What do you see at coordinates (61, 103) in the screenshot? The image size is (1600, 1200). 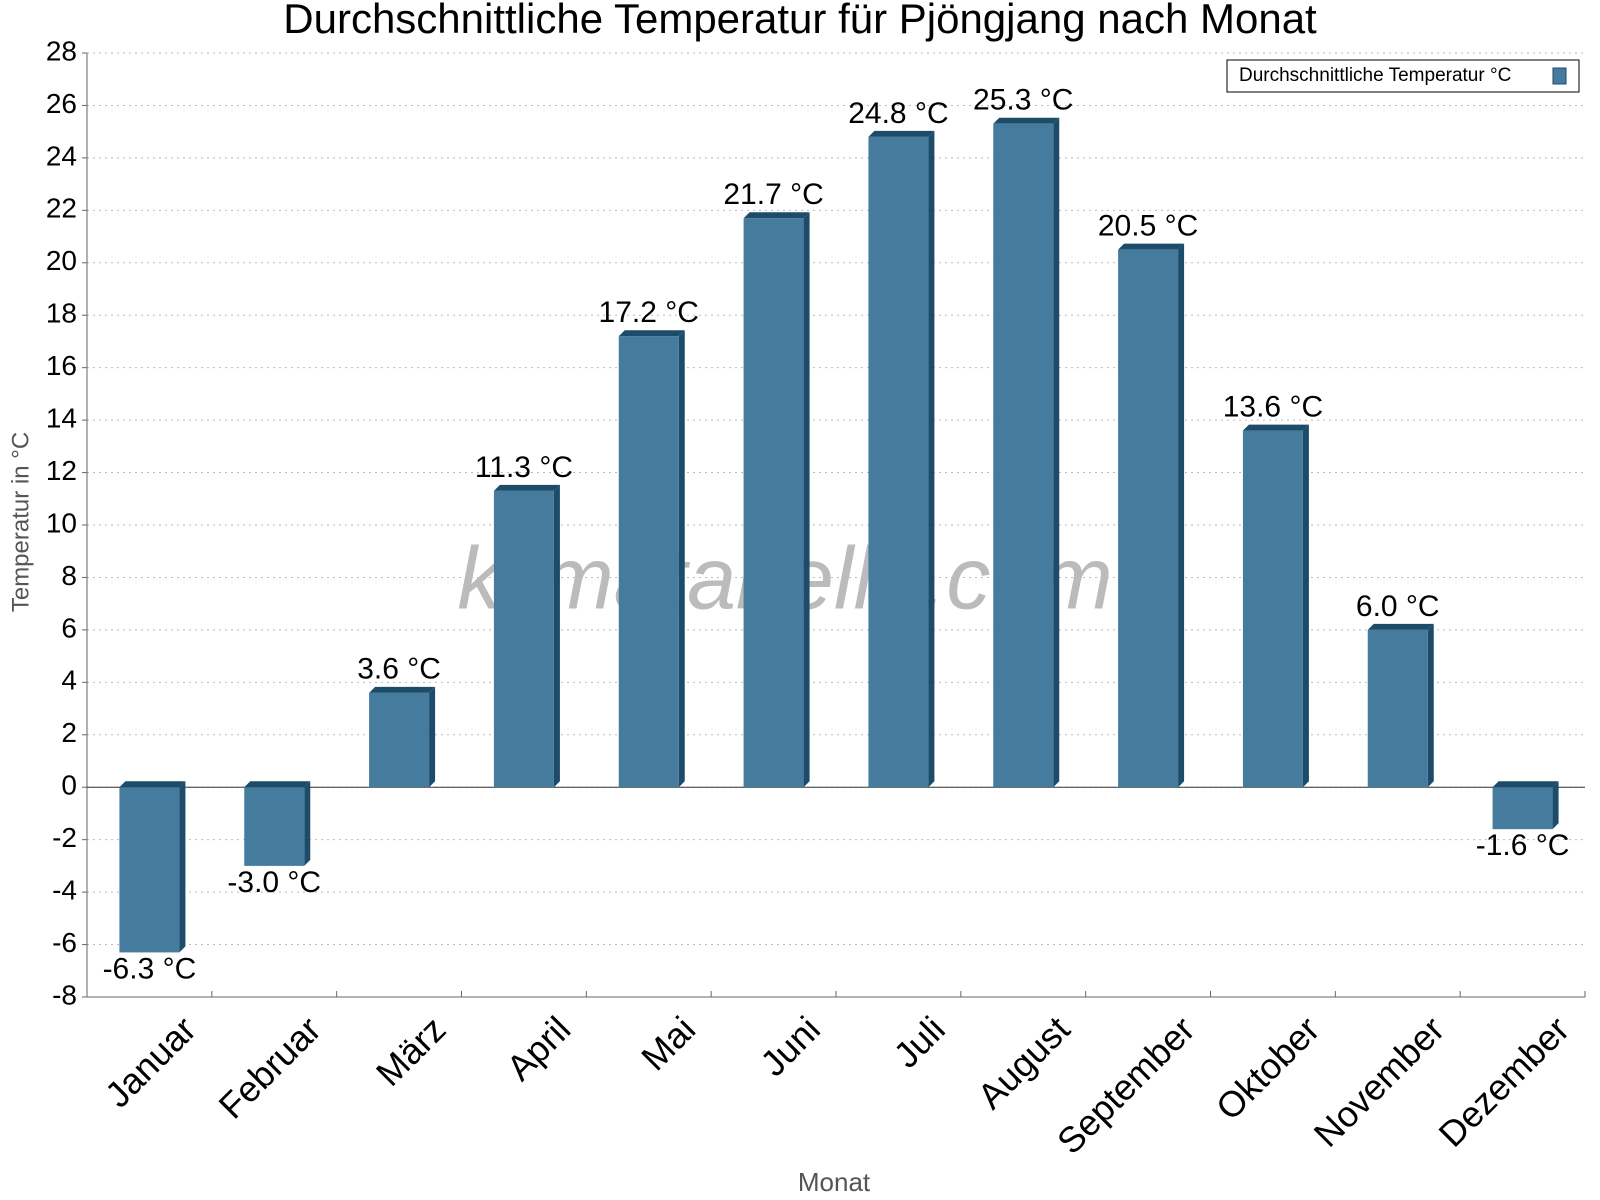 I see `y-tick-label: 26` at bounding box center [61, 103].